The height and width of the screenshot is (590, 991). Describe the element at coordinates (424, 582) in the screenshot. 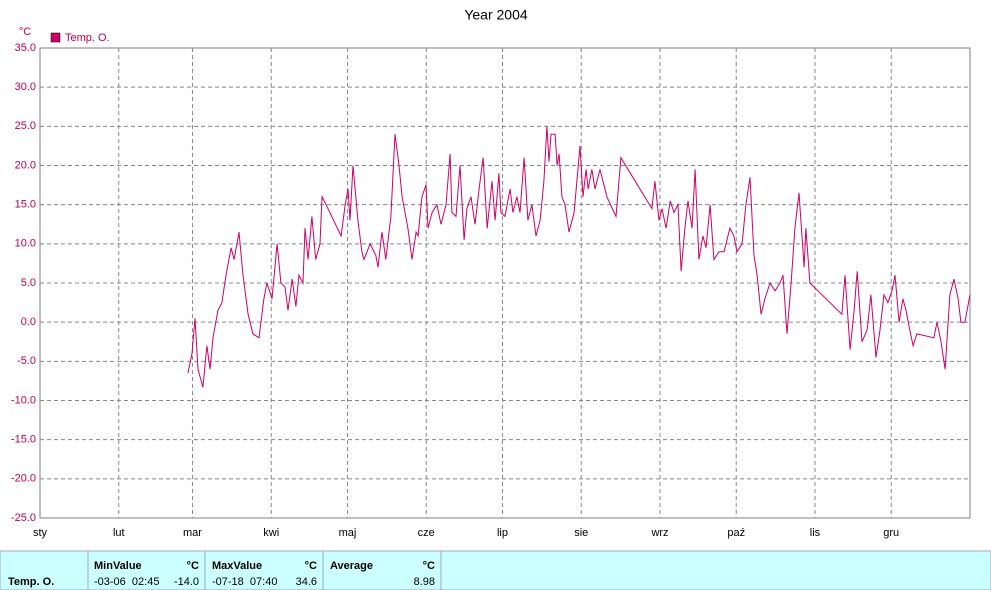

I see `col-value: 8.98` at that location.